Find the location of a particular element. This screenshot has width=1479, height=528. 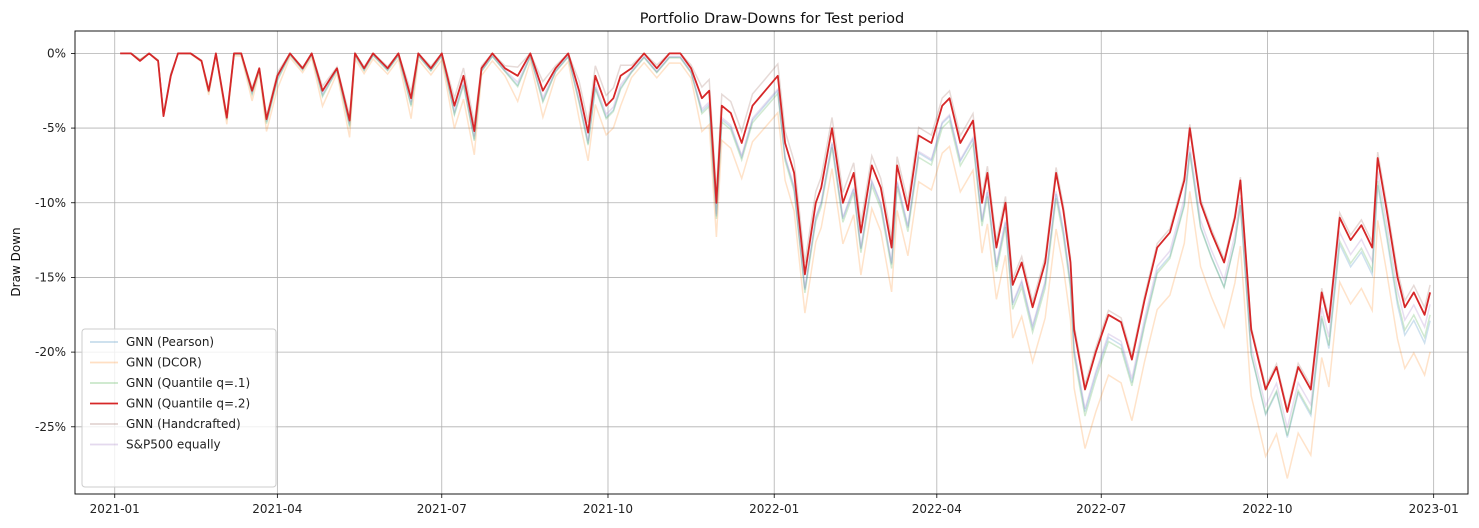

x-tick-label: 2022-04 is located at coordinates (937, 509).